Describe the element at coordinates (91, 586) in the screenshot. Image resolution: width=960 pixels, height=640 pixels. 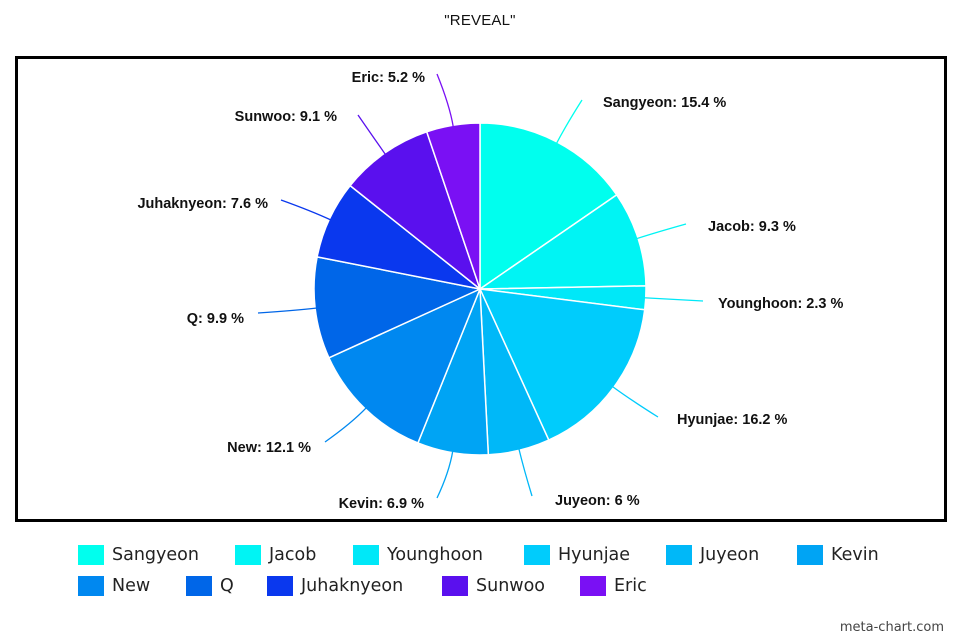
I see `legend-swatch-new` at that location.